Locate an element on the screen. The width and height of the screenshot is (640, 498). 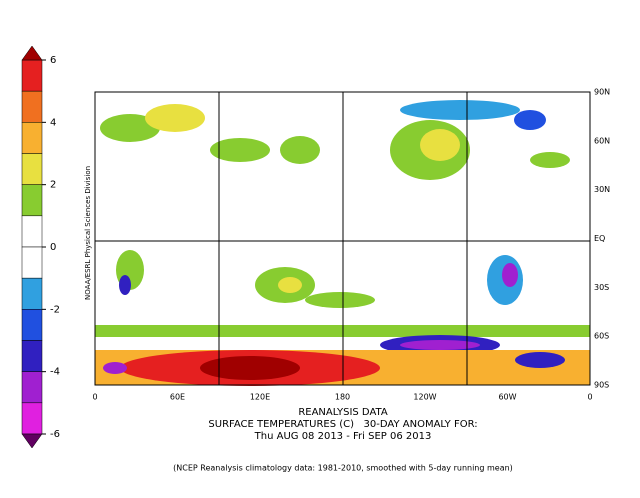
colorbar-tick-label: 0 is located at coordinates (53, 247).